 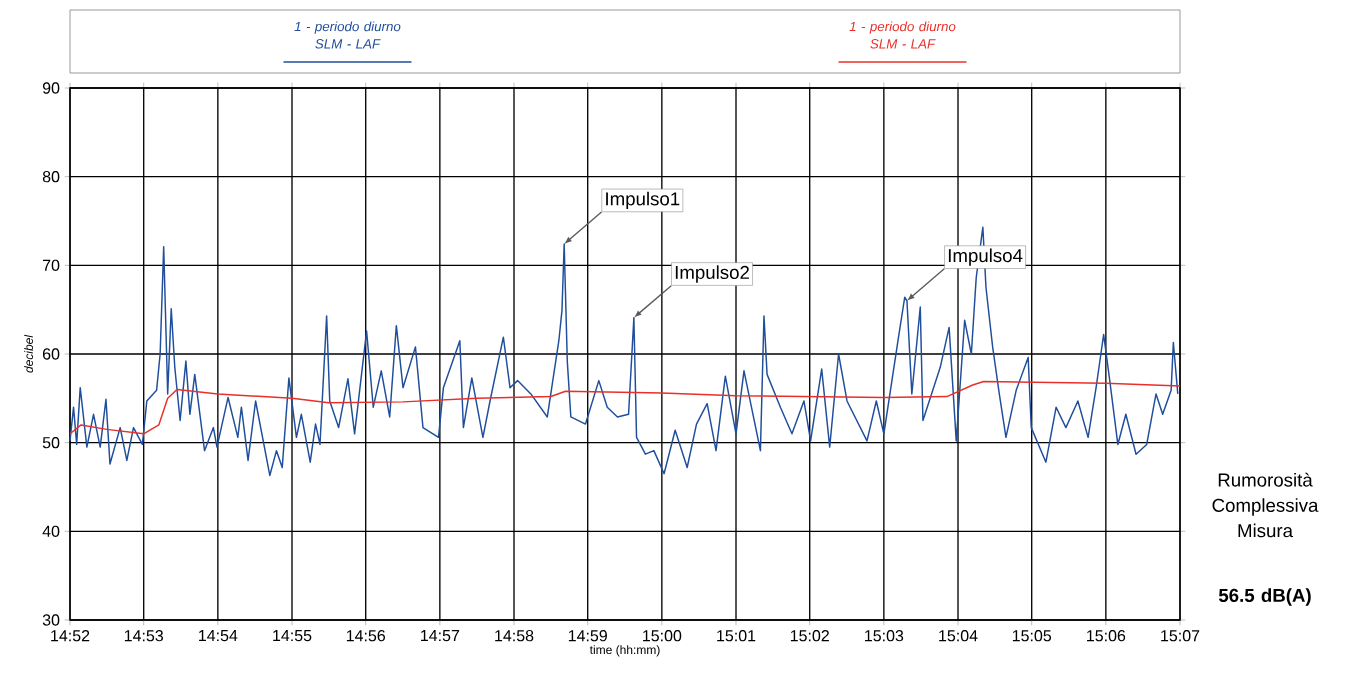 I want to click on x-tick-label: 15:03, so click(x=884, y=636).